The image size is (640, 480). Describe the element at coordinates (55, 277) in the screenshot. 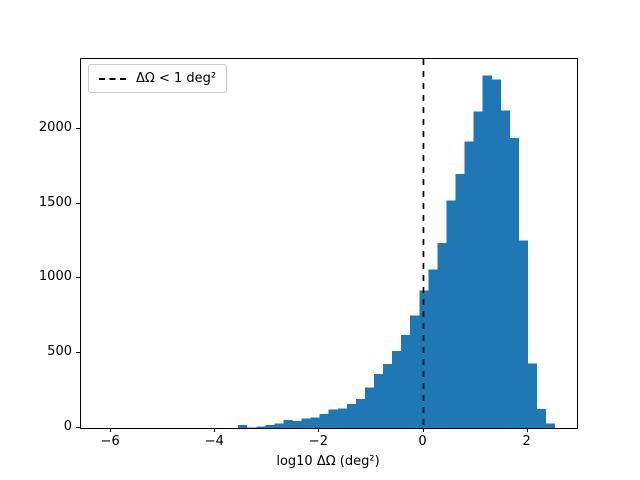

I see `y-tick-label: 1000` at that location.